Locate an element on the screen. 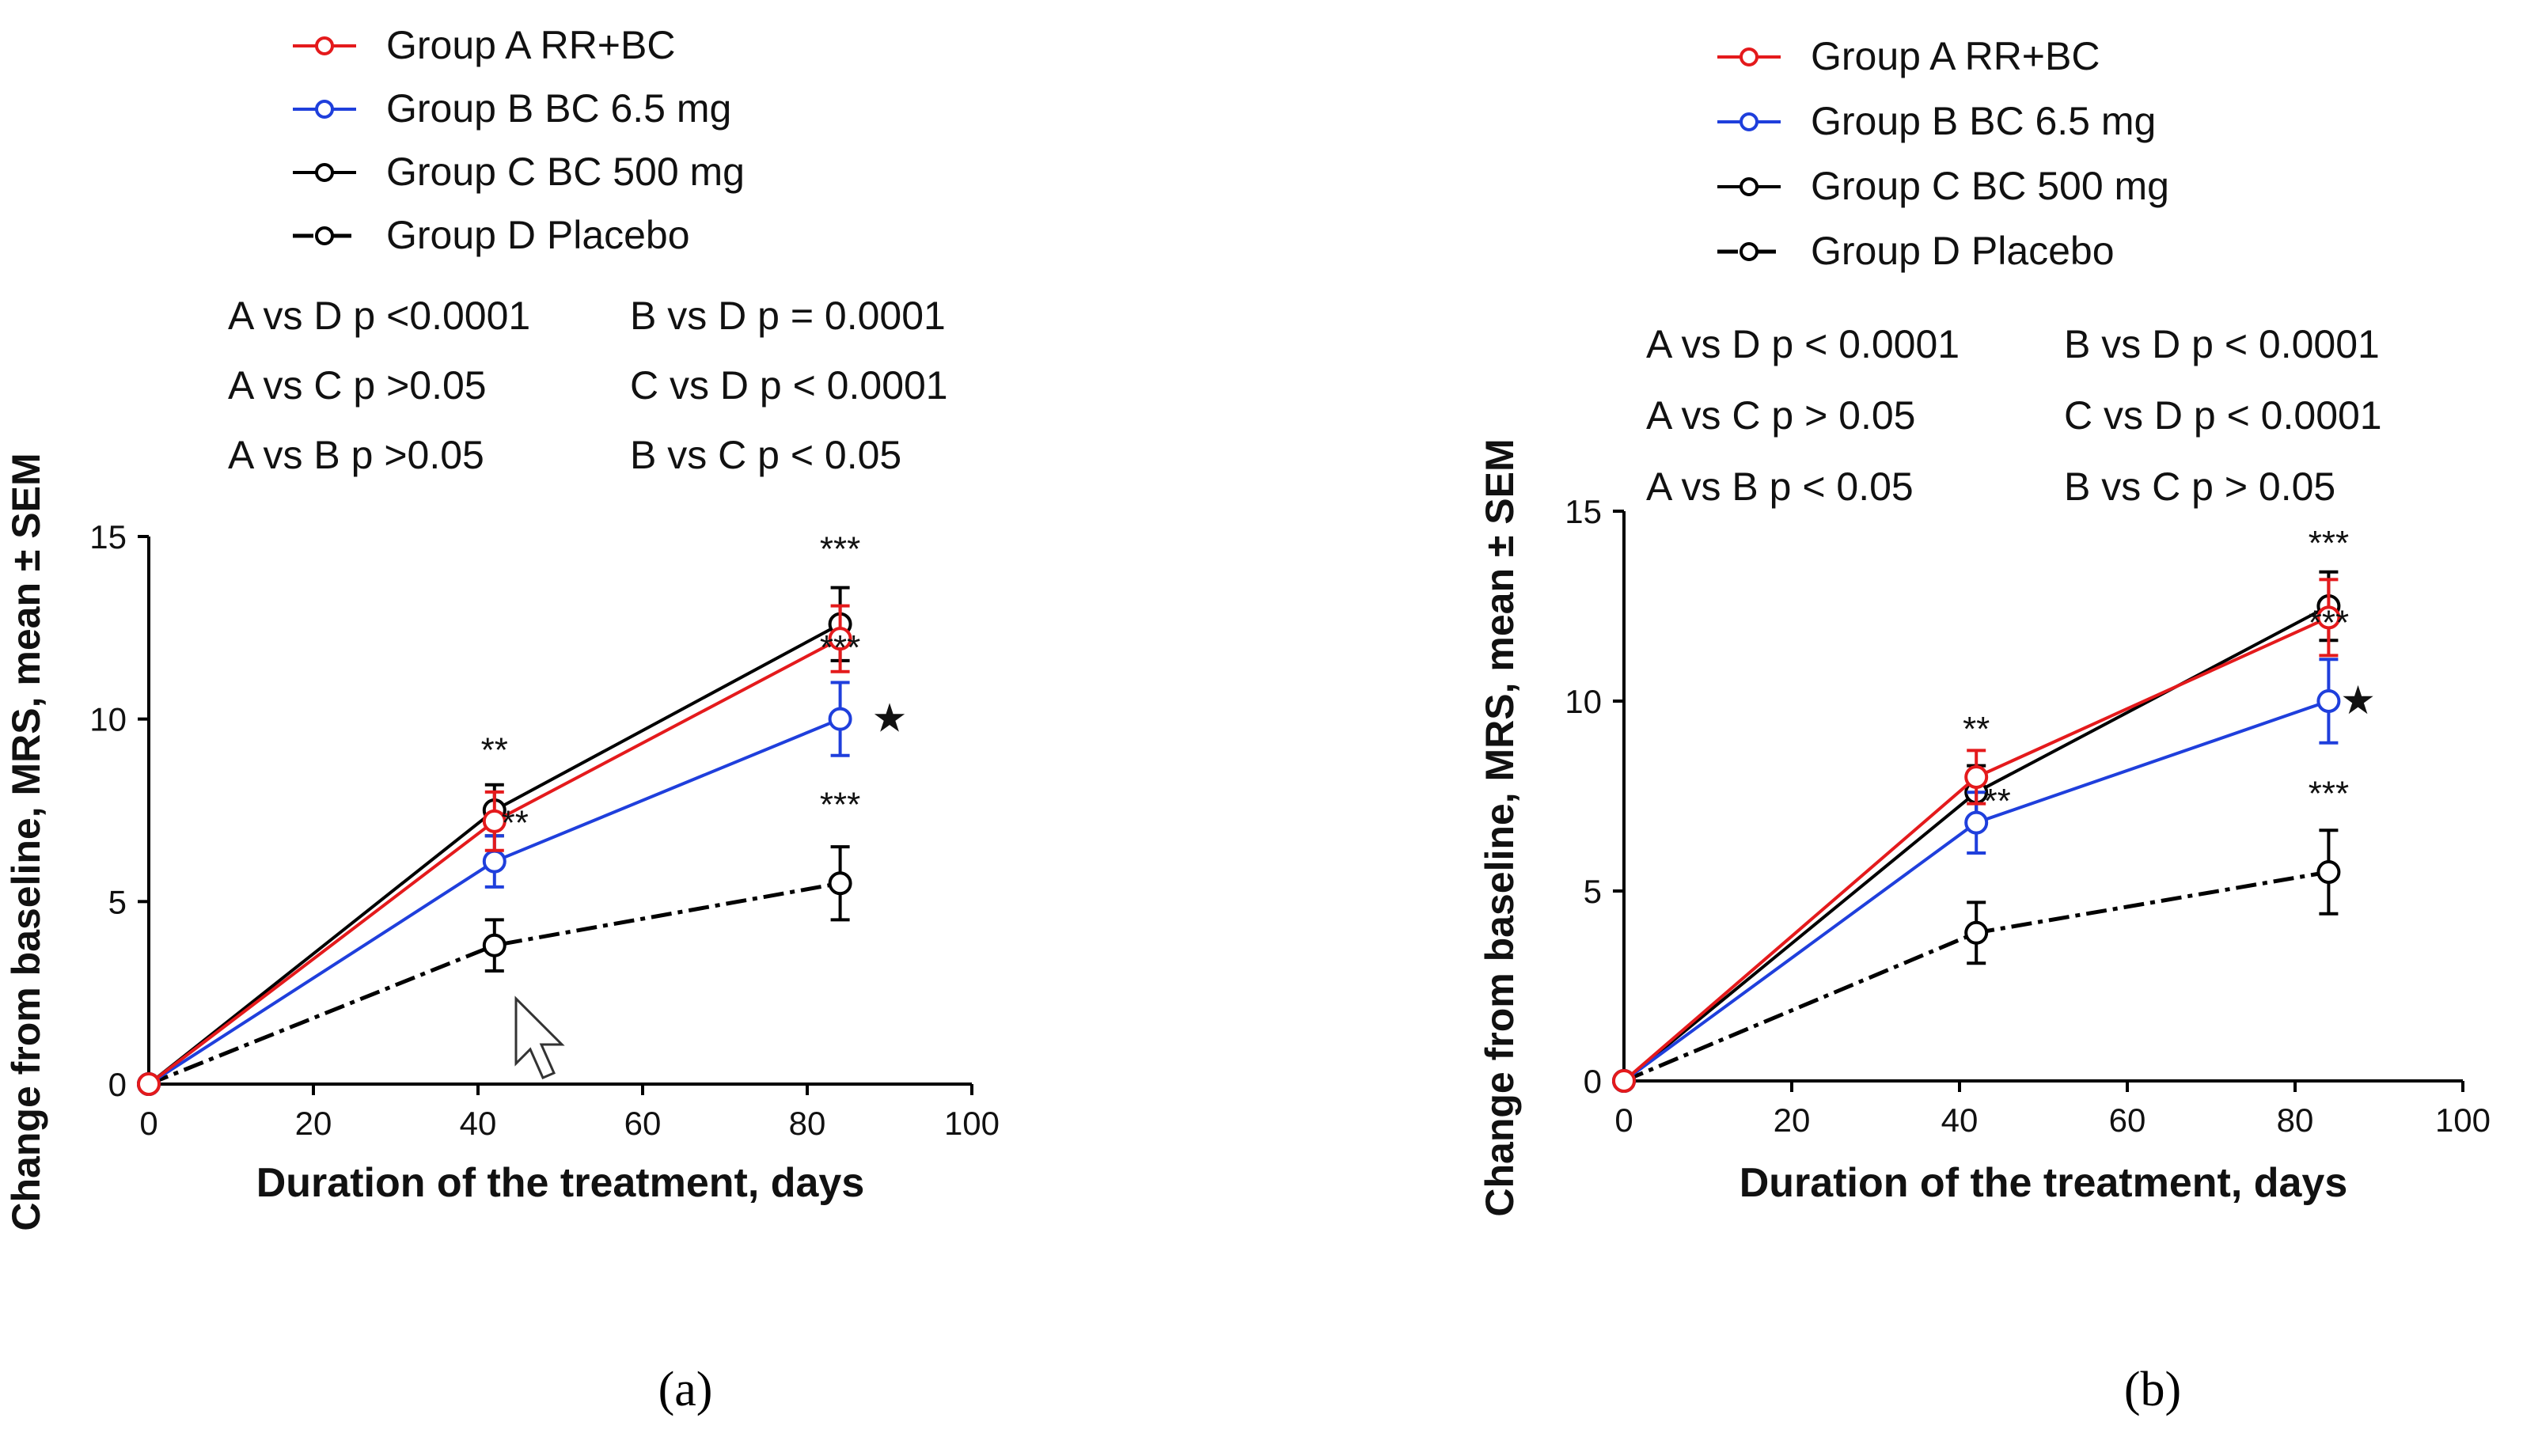  stat-text: B vs D p < 0.0001 is located at coordinates (2222, 344).